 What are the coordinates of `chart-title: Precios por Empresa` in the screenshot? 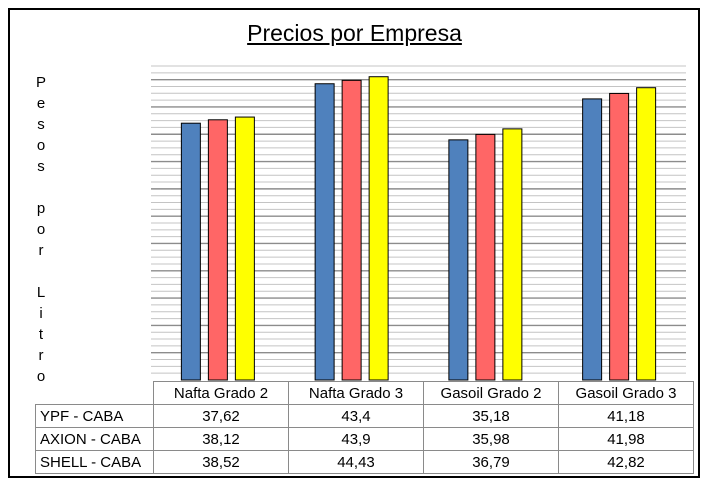 It's located at (354, 33).